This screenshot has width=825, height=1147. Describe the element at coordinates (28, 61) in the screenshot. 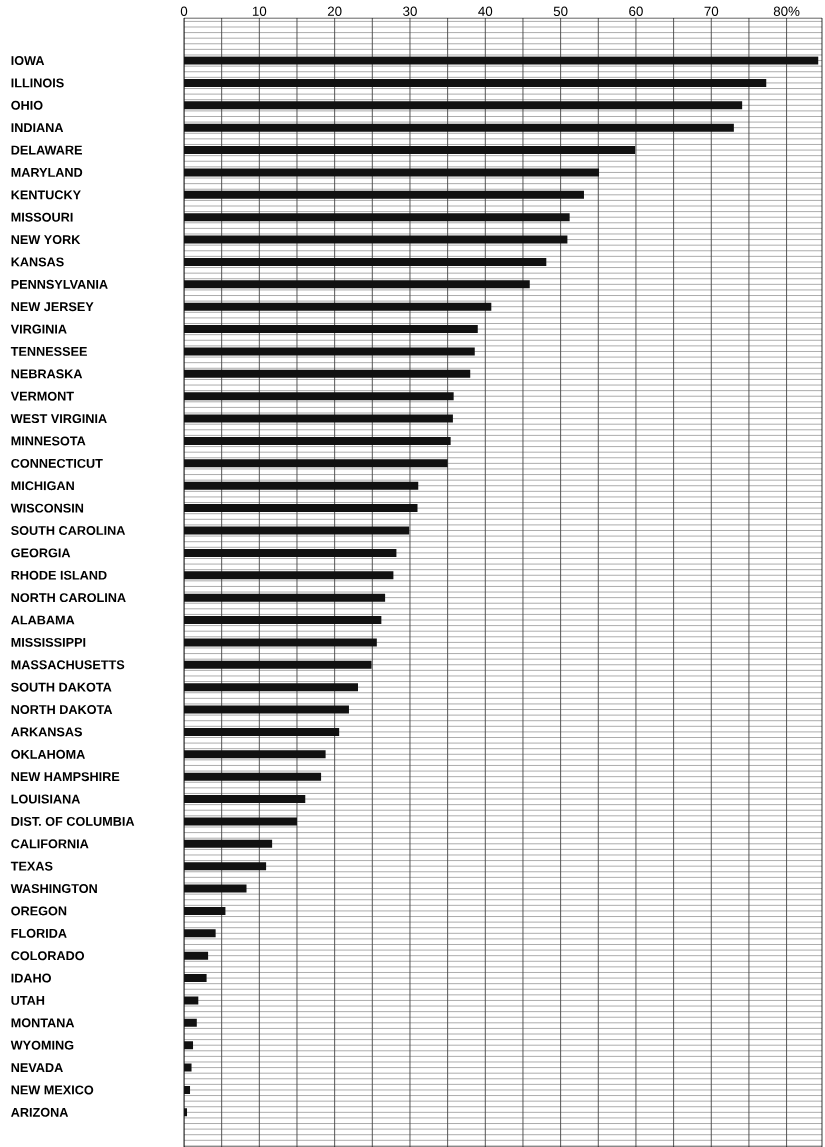

I see `y-tick-label: IOWA` at that location.